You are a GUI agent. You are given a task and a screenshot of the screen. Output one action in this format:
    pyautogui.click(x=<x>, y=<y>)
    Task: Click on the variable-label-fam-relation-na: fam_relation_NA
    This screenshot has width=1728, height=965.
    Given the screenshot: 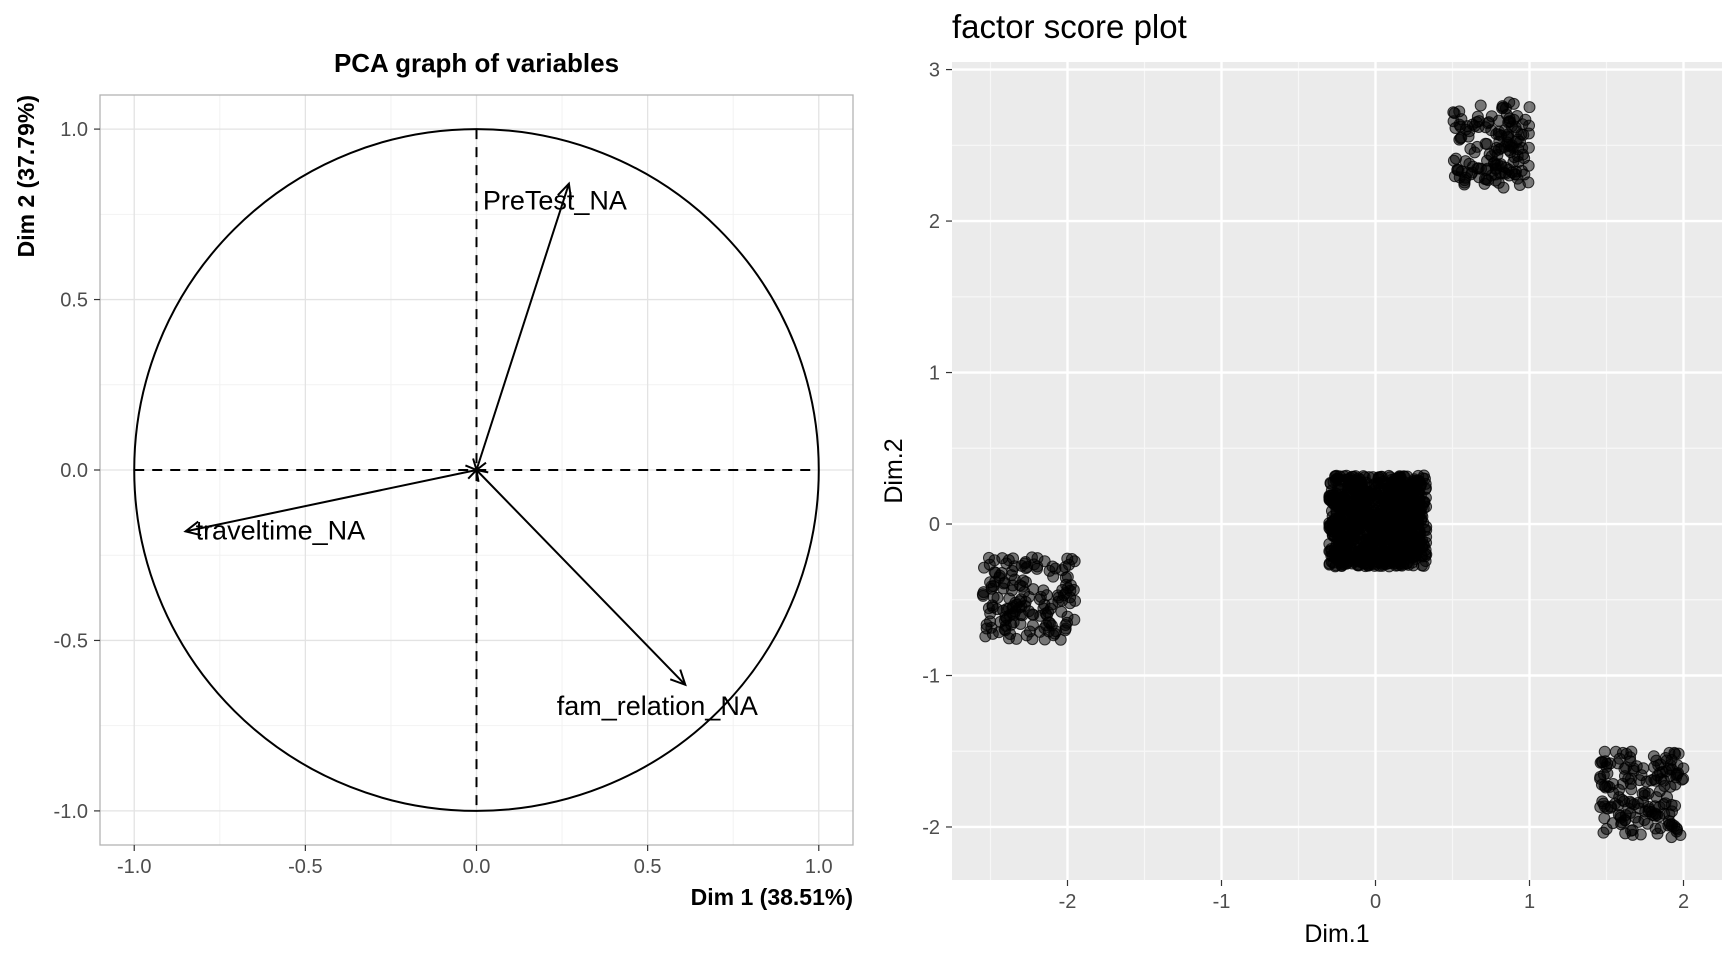 What is the action you would take?
    pyautogui.click(x=657, y=706)
    